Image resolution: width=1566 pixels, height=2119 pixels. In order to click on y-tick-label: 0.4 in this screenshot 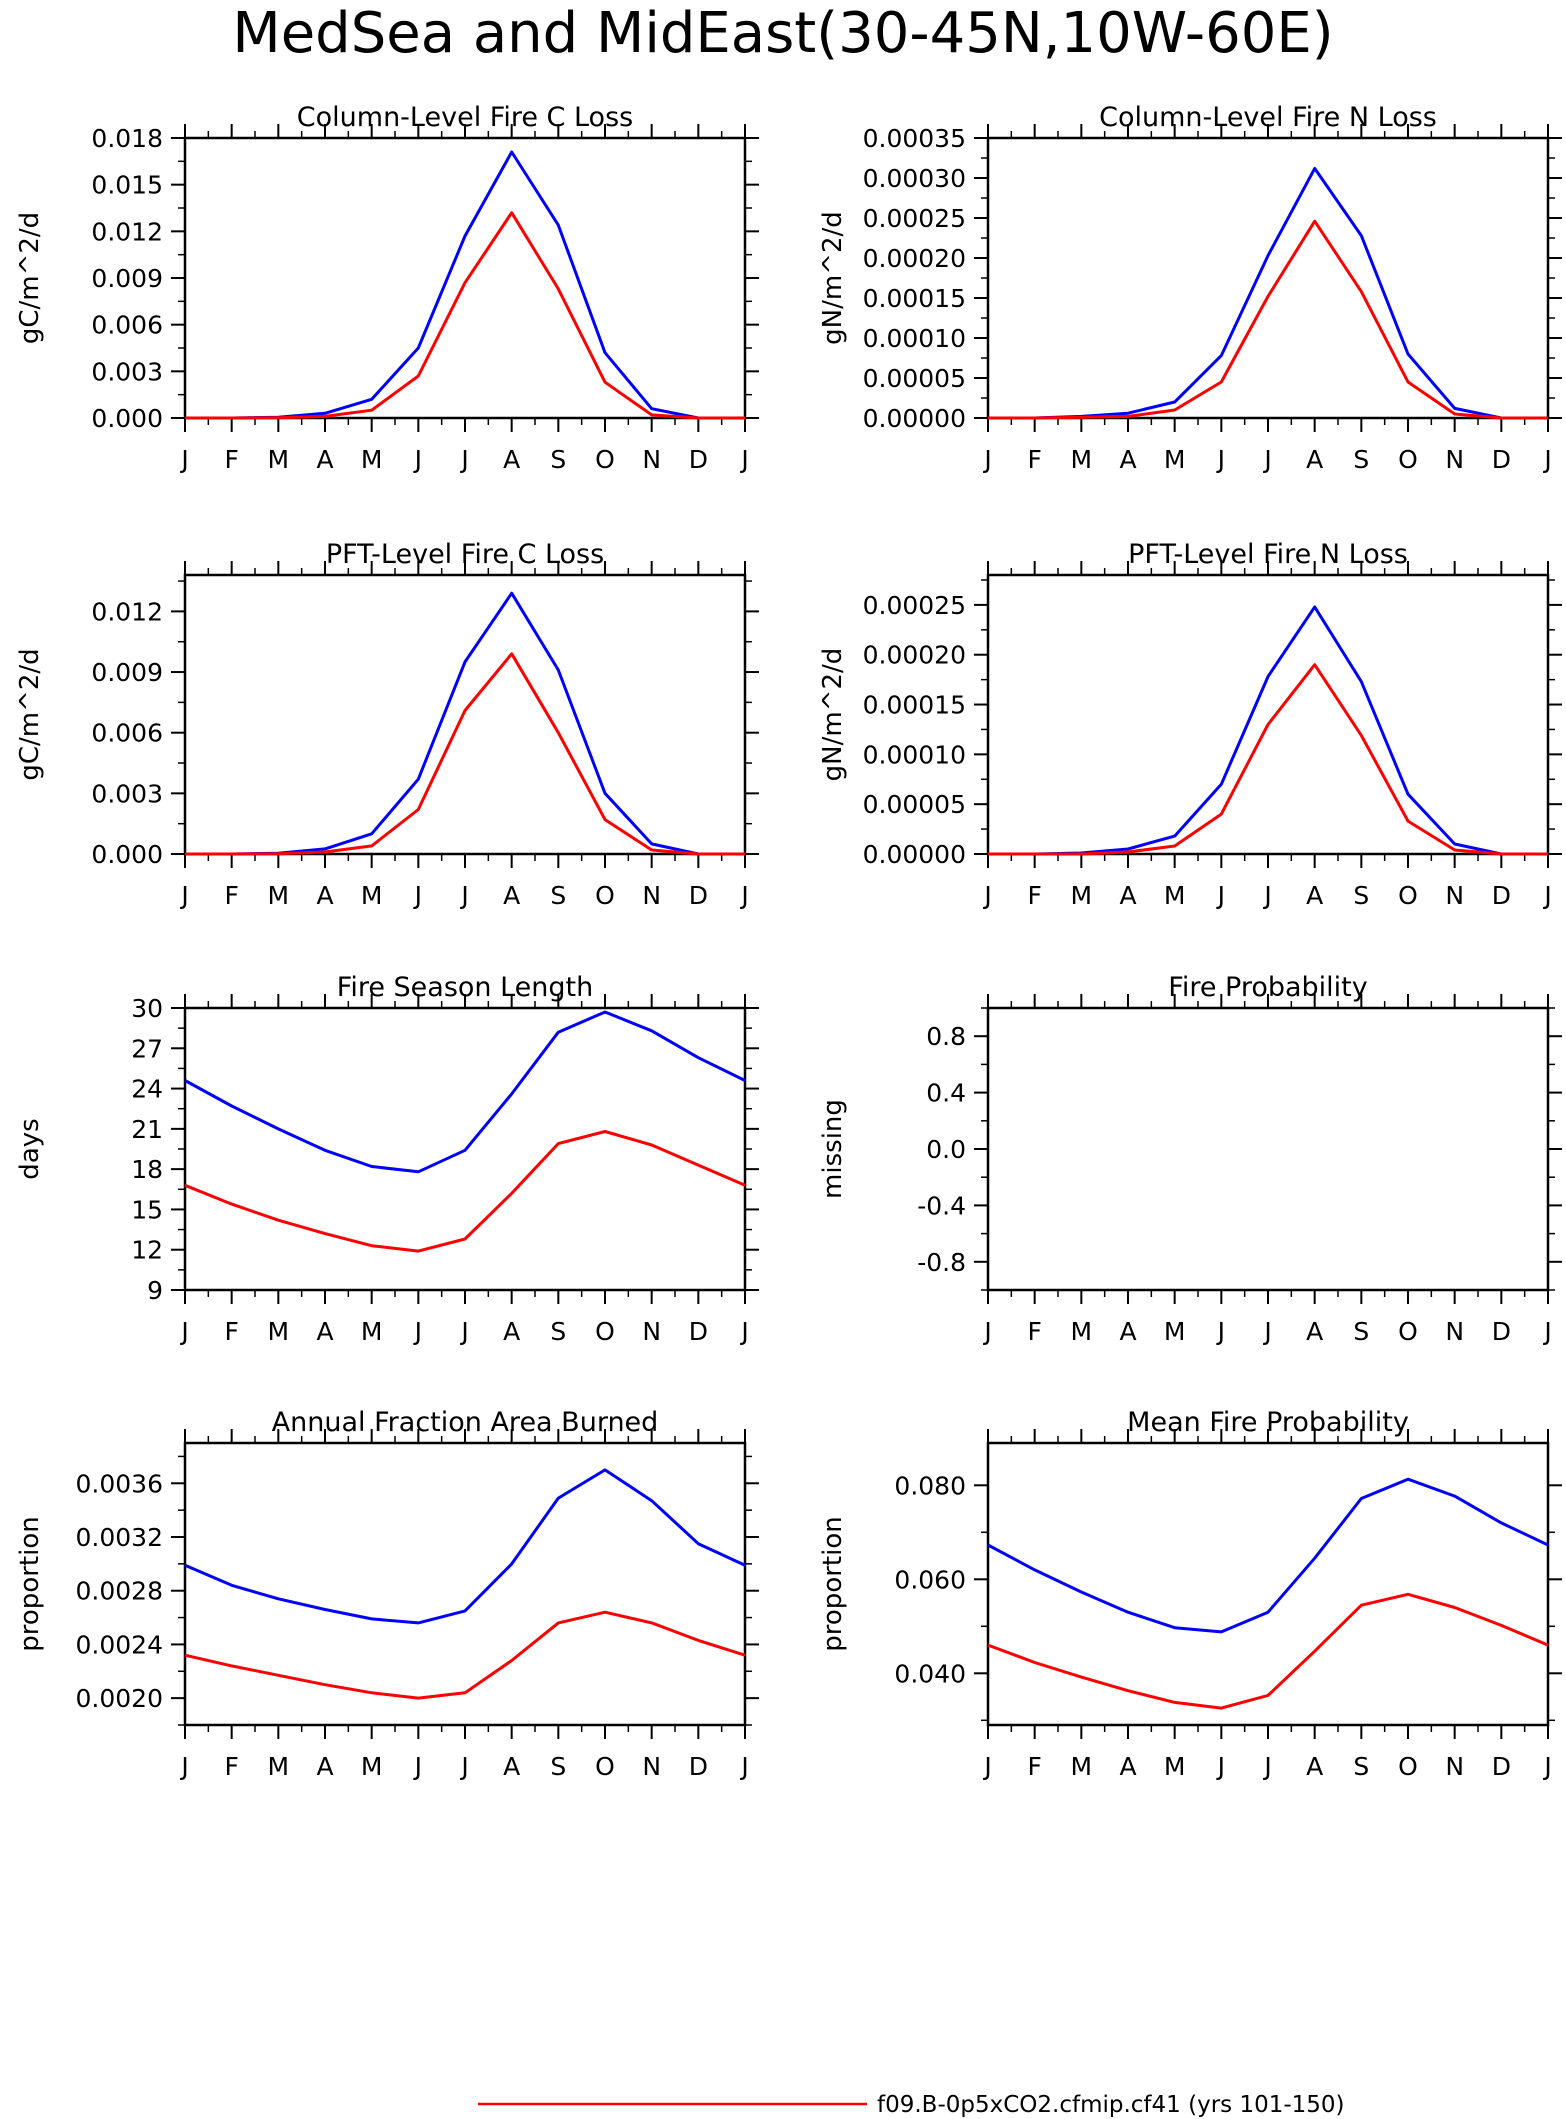, I will do `click(946, 1093)`.